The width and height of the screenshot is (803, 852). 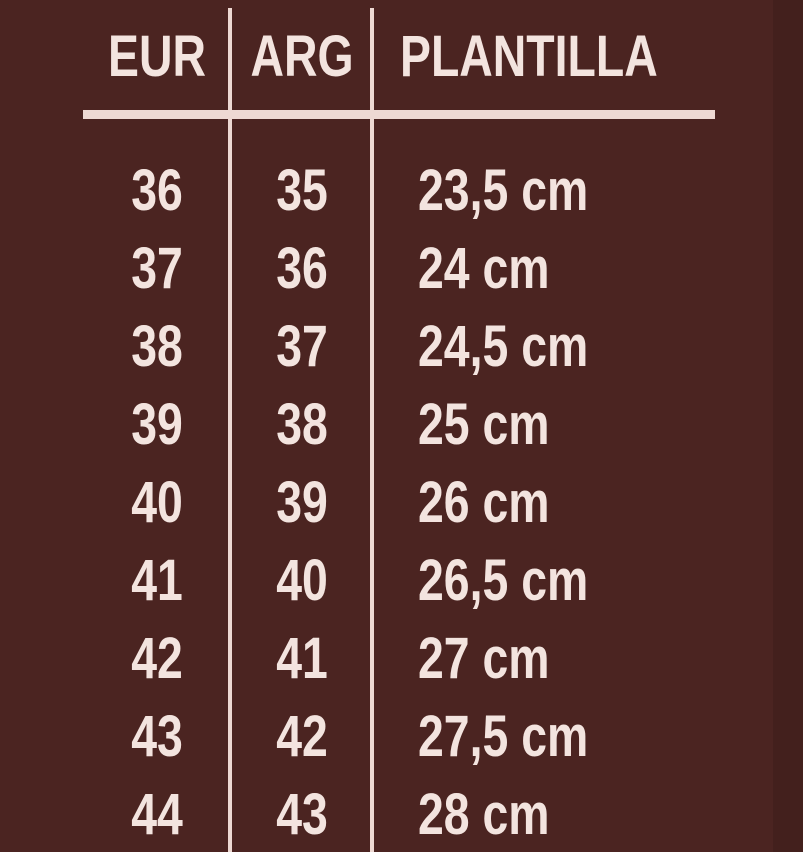 I want to click on right-edge-shadow, so click(x=788, y=426).